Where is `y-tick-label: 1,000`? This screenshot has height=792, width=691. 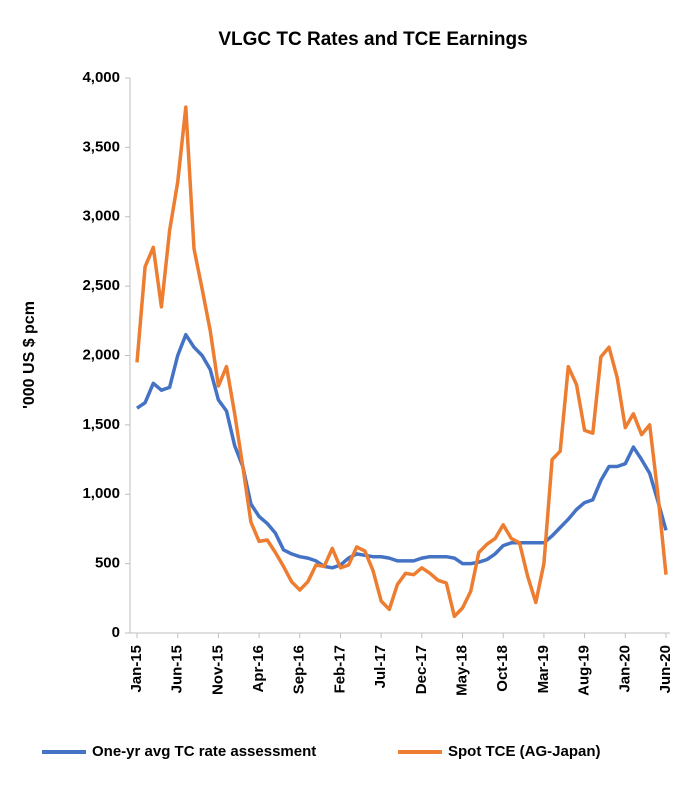 y-tick-label: 1,000 is located at coordinates (101, 493).